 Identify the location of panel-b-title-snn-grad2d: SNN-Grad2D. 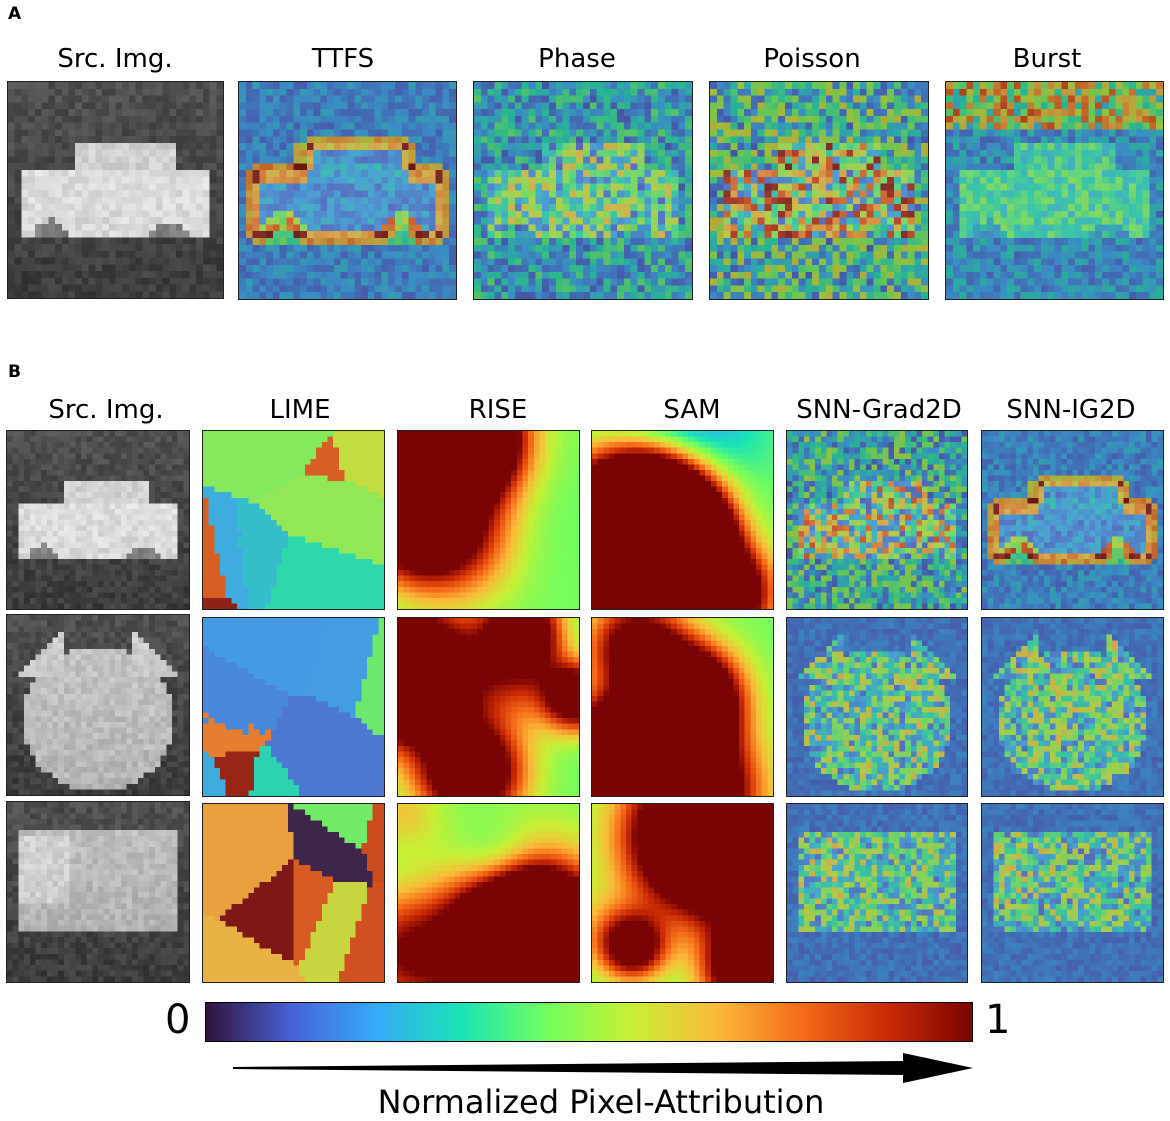
(879, 410).